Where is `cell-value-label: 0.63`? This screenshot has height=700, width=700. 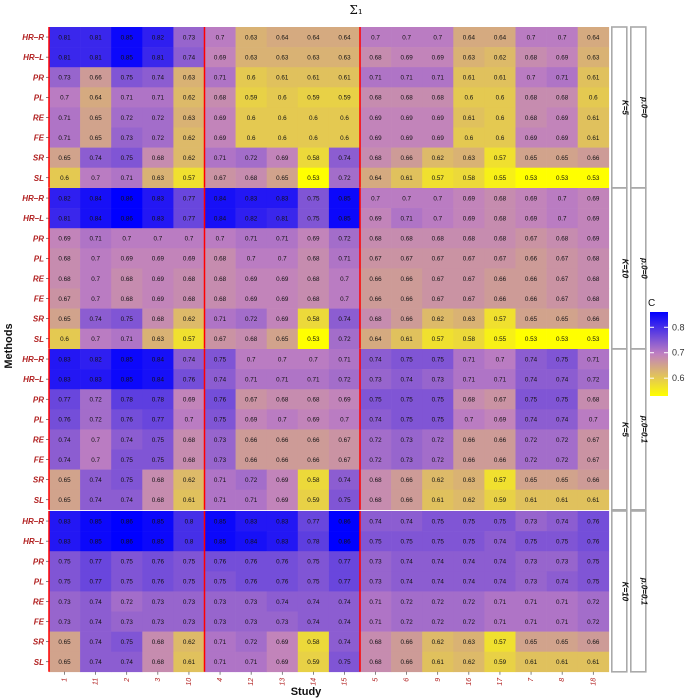 cell-value-label: 0.63 is located at coordinates (282, 57).